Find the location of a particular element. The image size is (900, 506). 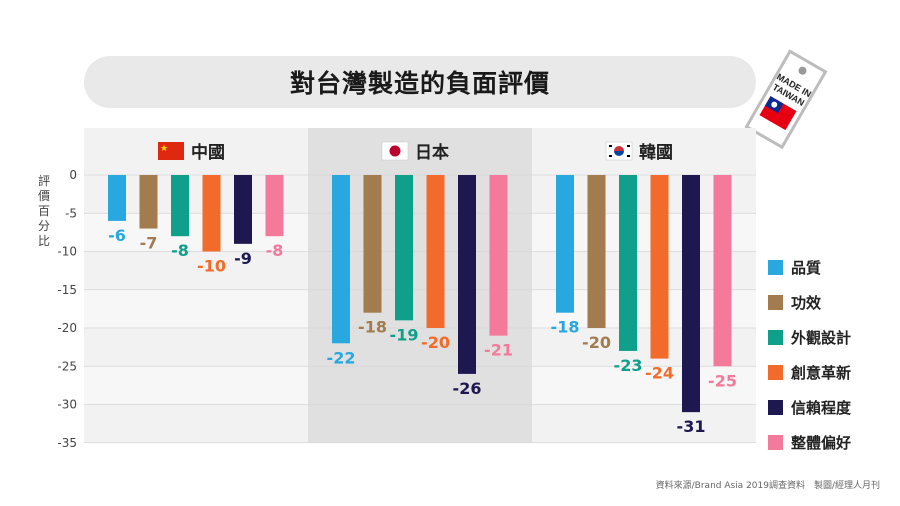

group-header: 日本 is located at coordinates (415, 152).